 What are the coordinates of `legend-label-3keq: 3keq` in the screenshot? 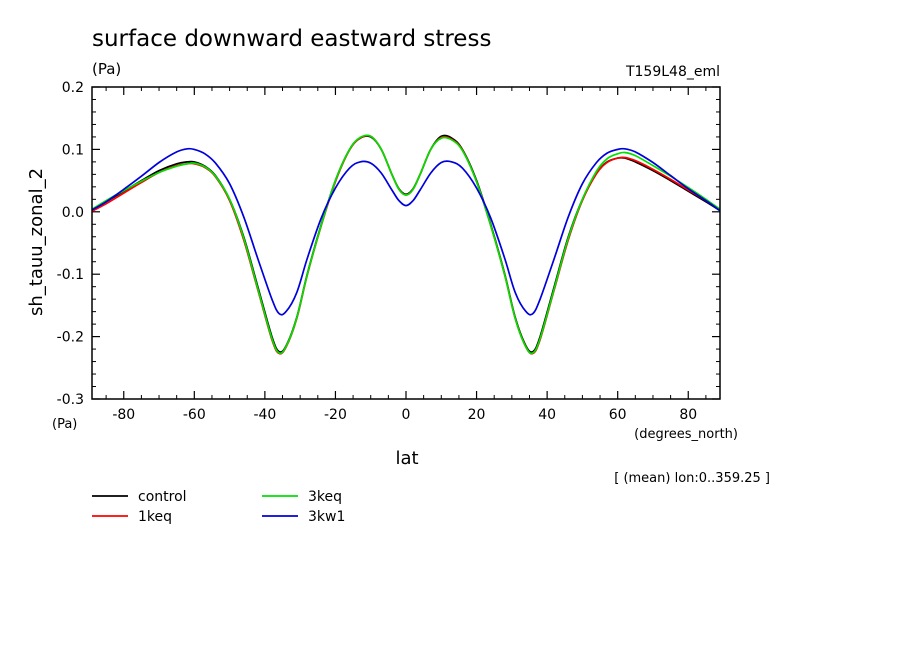 It's located at (325, 497).